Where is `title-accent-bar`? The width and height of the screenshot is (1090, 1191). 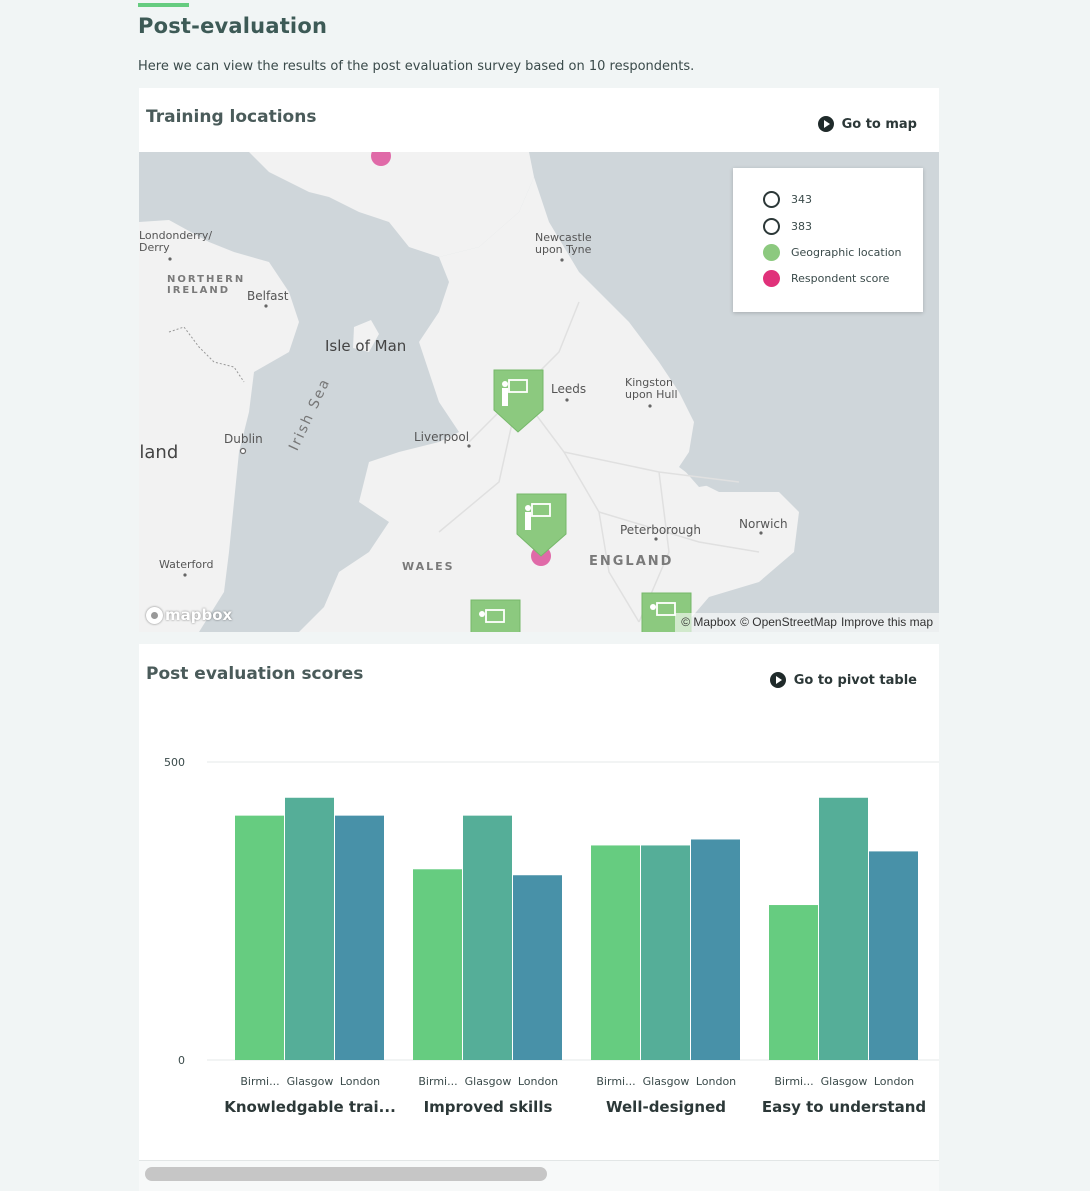
title-accent-bar is located at coordinates (163, 5).